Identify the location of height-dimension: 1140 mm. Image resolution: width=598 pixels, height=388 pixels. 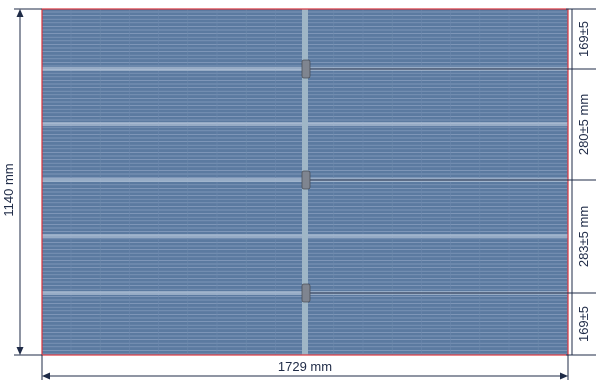
(21, 182).